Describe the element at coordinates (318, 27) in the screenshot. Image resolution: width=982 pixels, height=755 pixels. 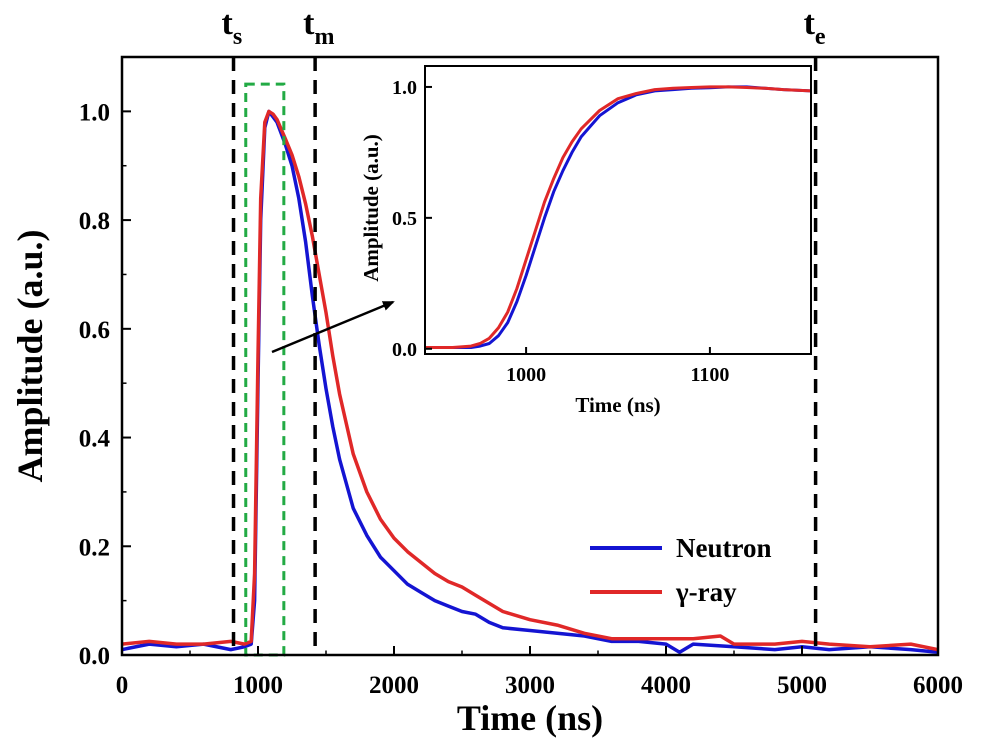
I see `marker-label-tm: tm` at that location.